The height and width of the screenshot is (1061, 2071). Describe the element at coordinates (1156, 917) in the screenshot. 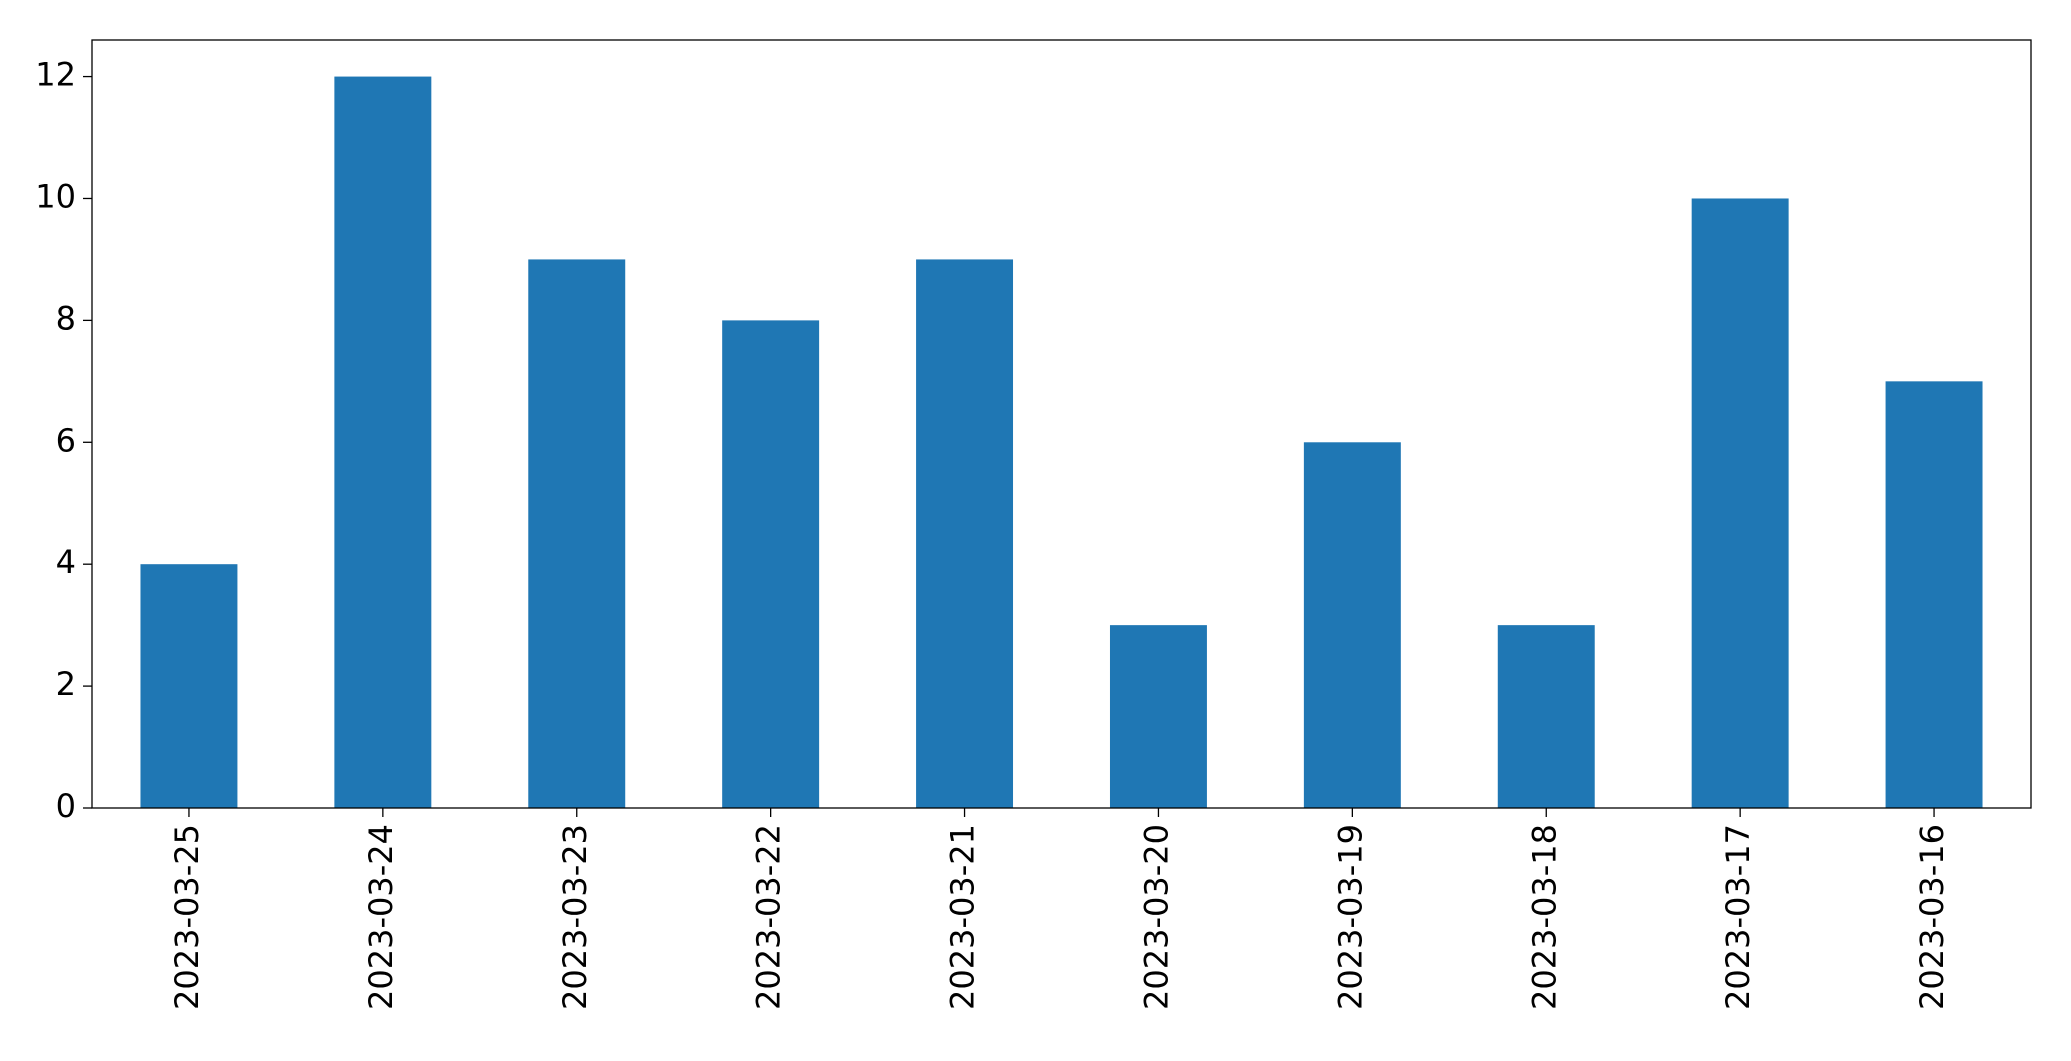

I see `x-tick-label: 2023-03-20` at that location.